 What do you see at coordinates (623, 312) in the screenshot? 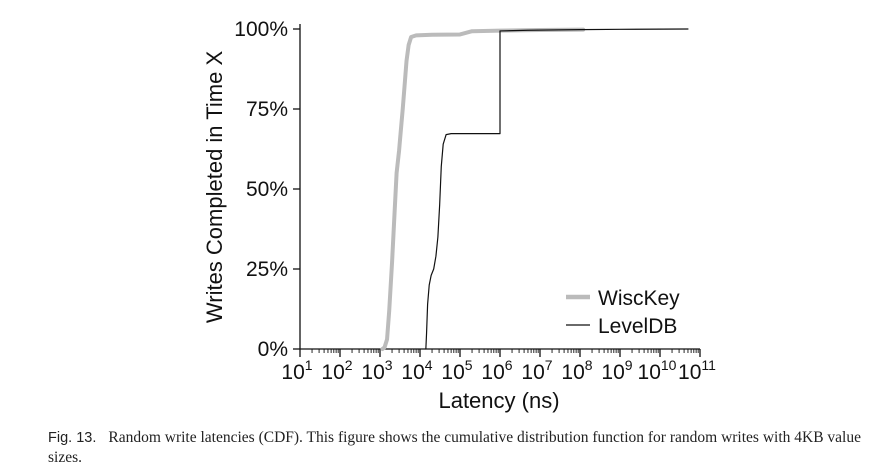
I see `legend: WiscKey LevelDB` at bounding box center [623, 312].